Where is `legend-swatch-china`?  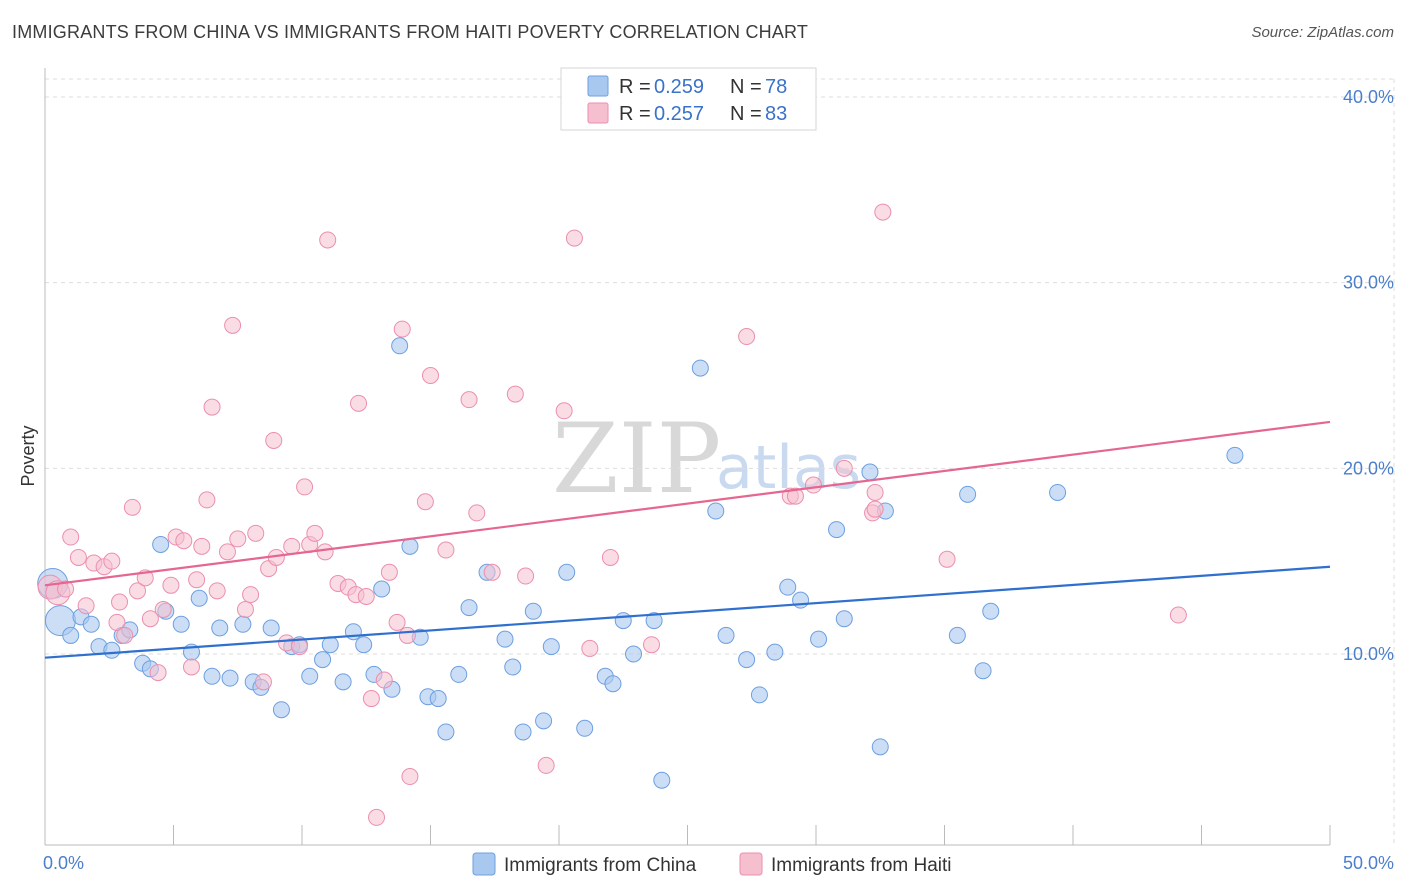 legend-swatch-china is located at coordinates (598, 86).